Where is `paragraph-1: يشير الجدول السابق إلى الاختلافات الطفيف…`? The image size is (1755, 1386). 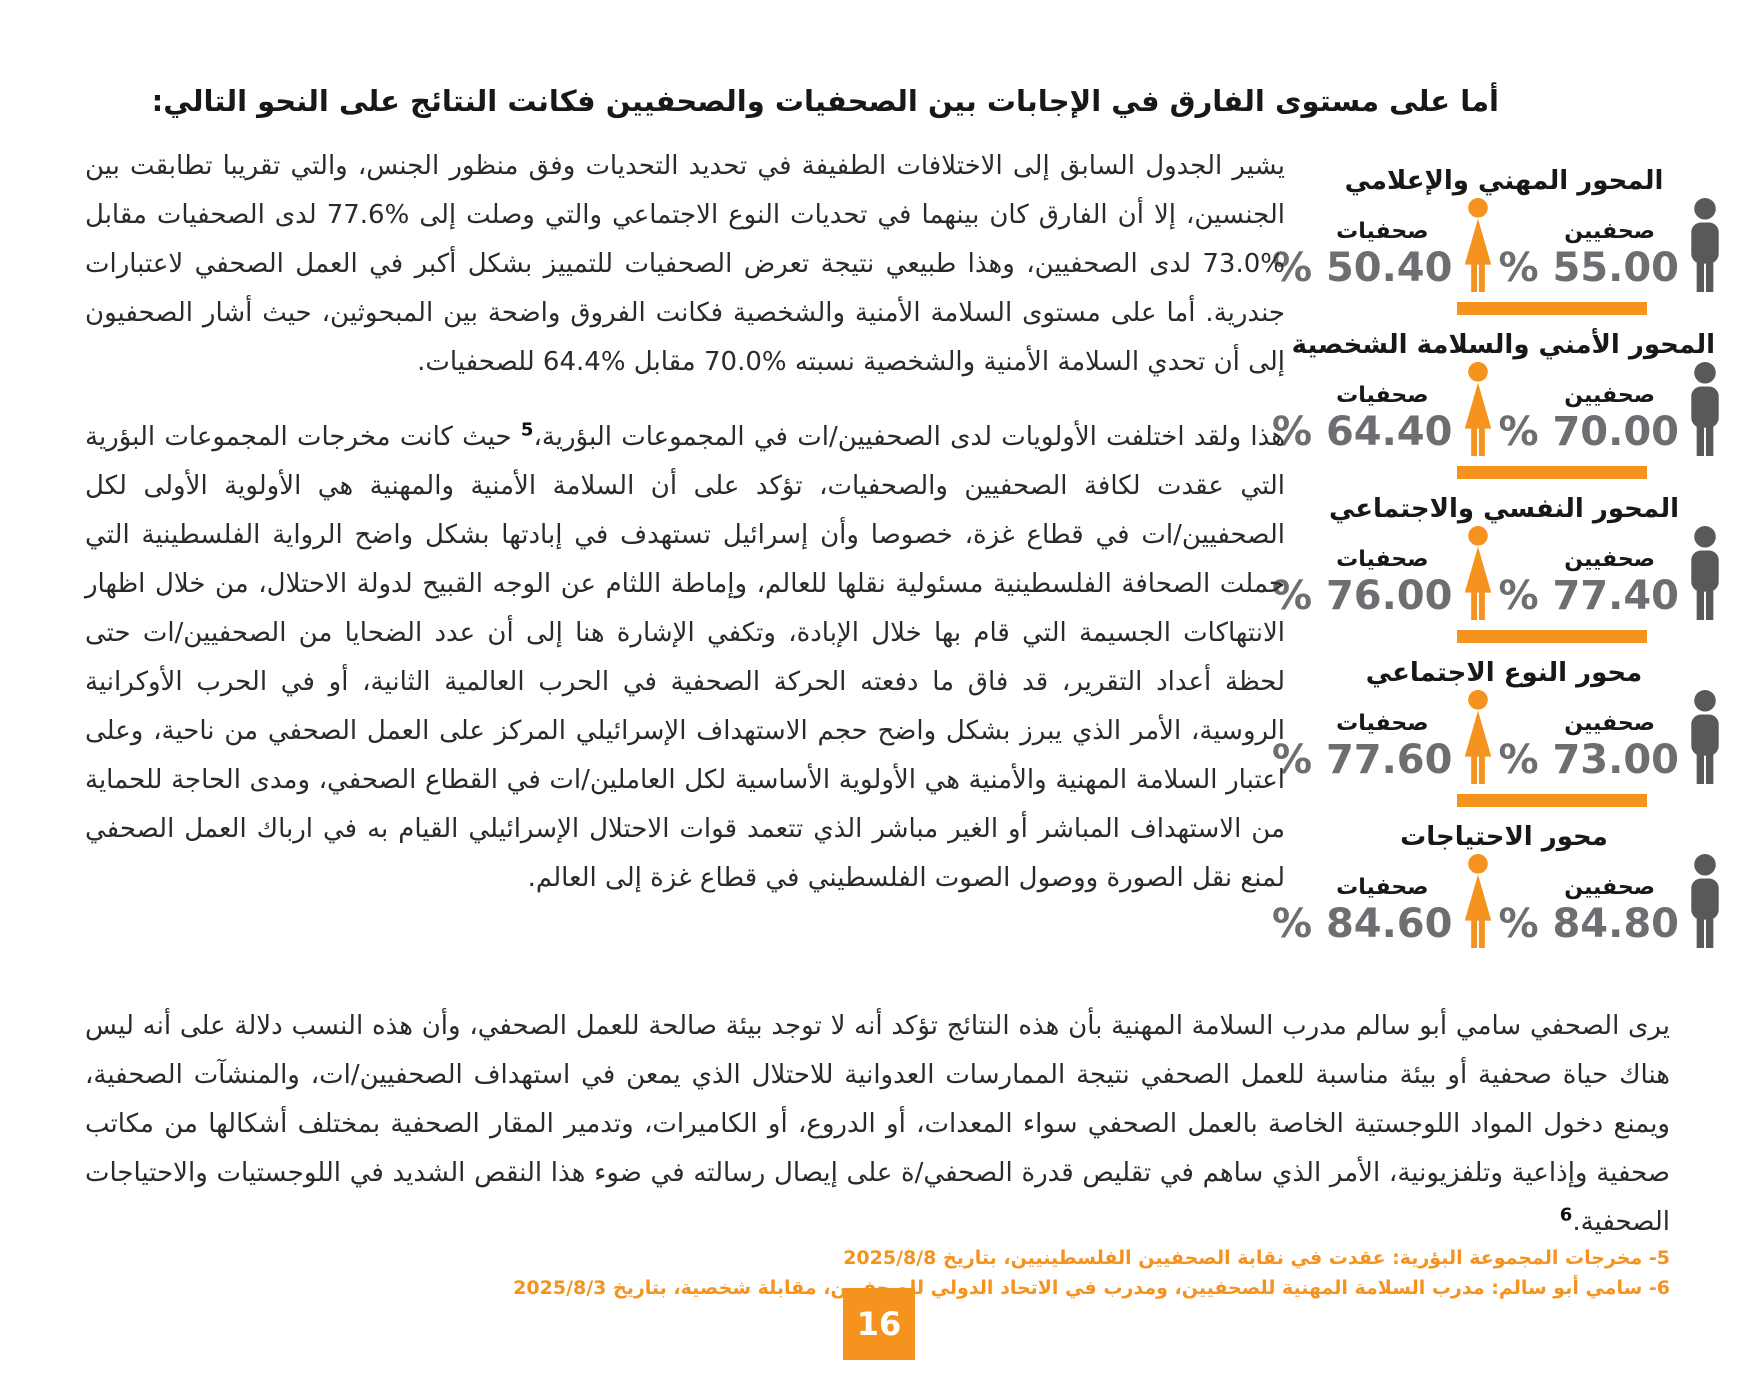 paragraph-1: يشير الجدول السابق إلى الاختلافات الطفيف… is located at coordinates (685, 264).